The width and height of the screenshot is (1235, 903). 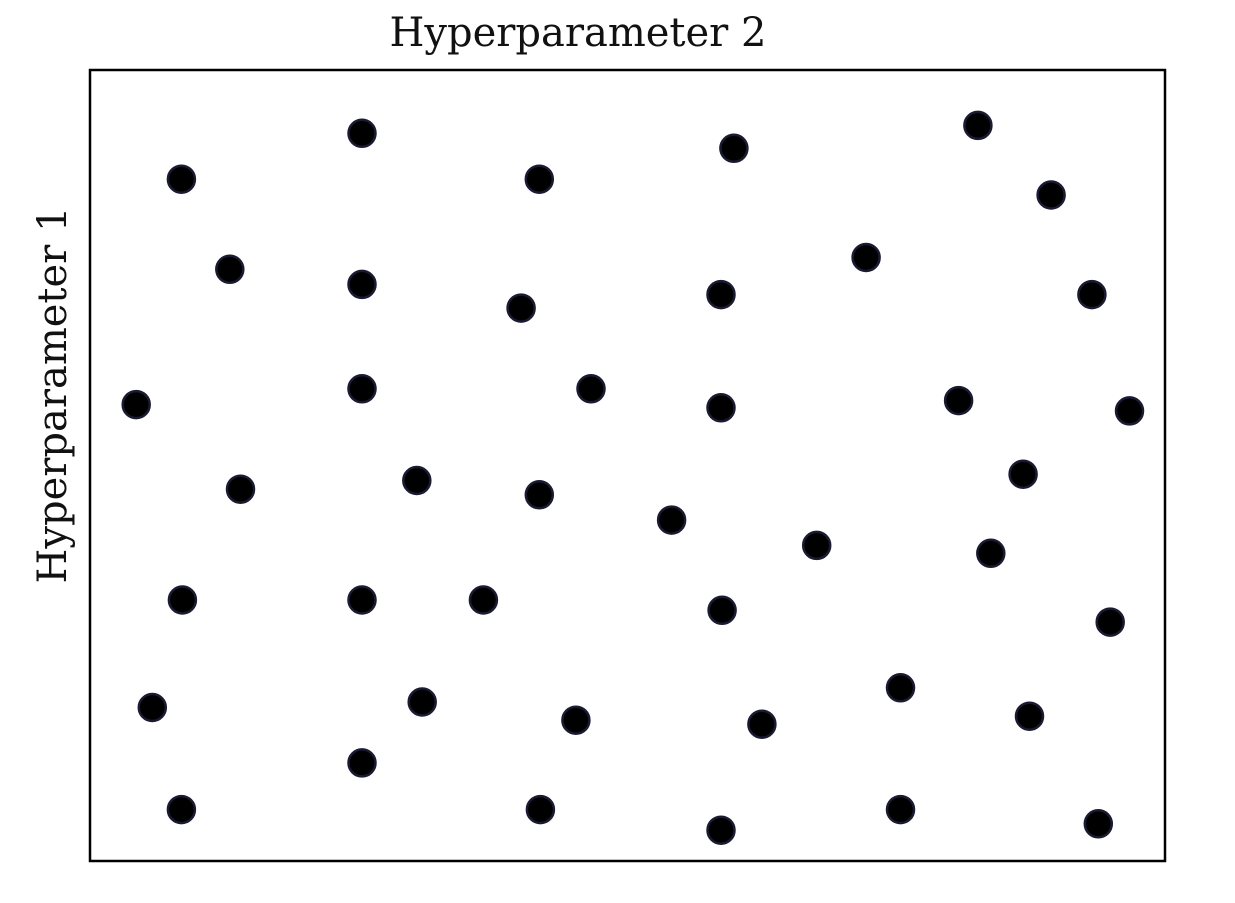 What do you see at coordinates (578, 33) in the screenshot?
I see `x-axis-title: Hyperparameter 2` at bounding box center [578, 33].